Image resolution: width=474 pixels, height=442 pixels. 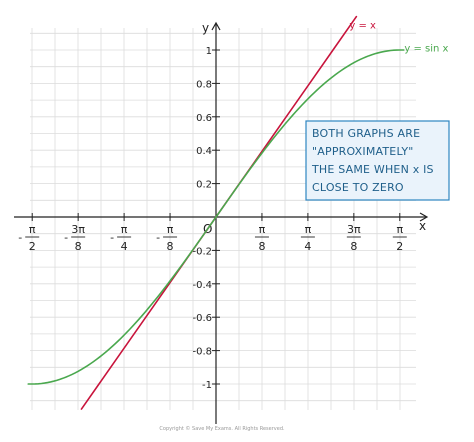 I want to click on annotation-line-3: THE SAME WHEN x IS, so click(x=372, y=169).